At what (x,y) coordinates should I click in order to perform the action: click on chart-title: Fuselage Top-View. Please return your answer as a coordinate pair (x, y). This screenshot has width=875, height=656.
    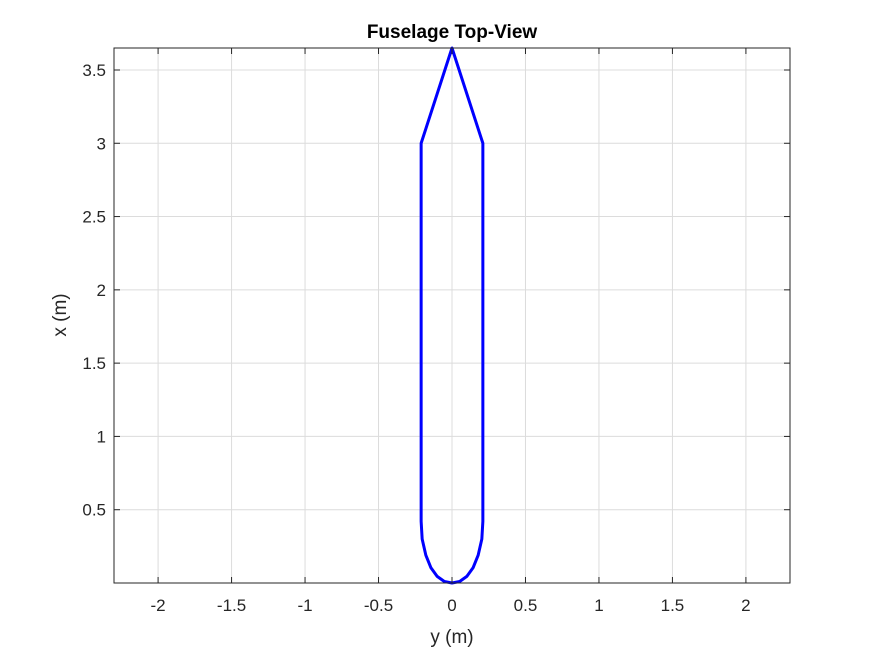
    Looking at the image, I should click on (452, 32).